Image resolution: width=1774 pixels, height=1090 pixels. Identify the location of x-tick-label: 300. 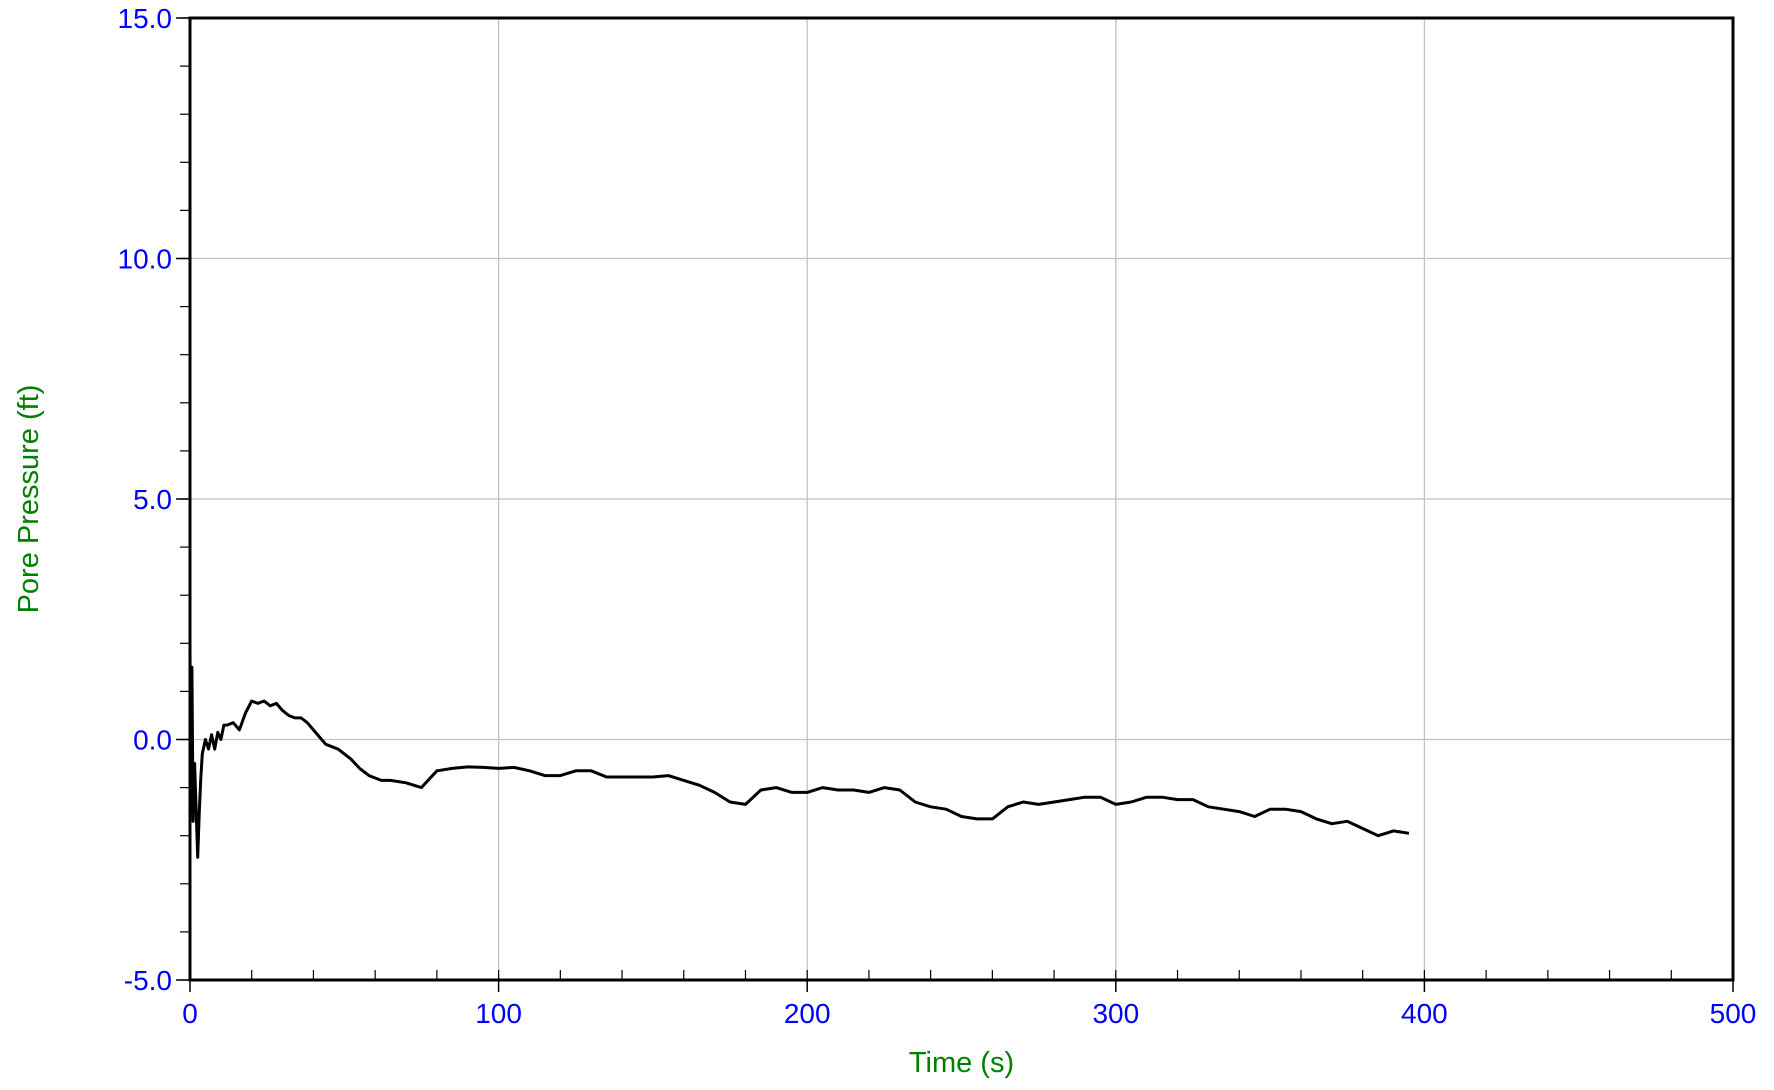
(1115, 1013).